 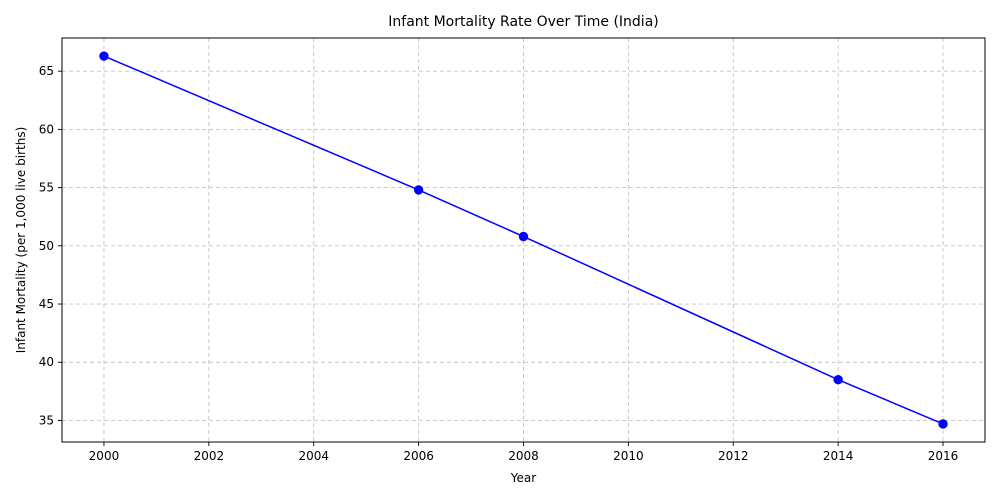 What do you see at coordinates (209, 456) in the screenshot?
I see `x-tick-label: 2002` at bounding box center [209, 456].